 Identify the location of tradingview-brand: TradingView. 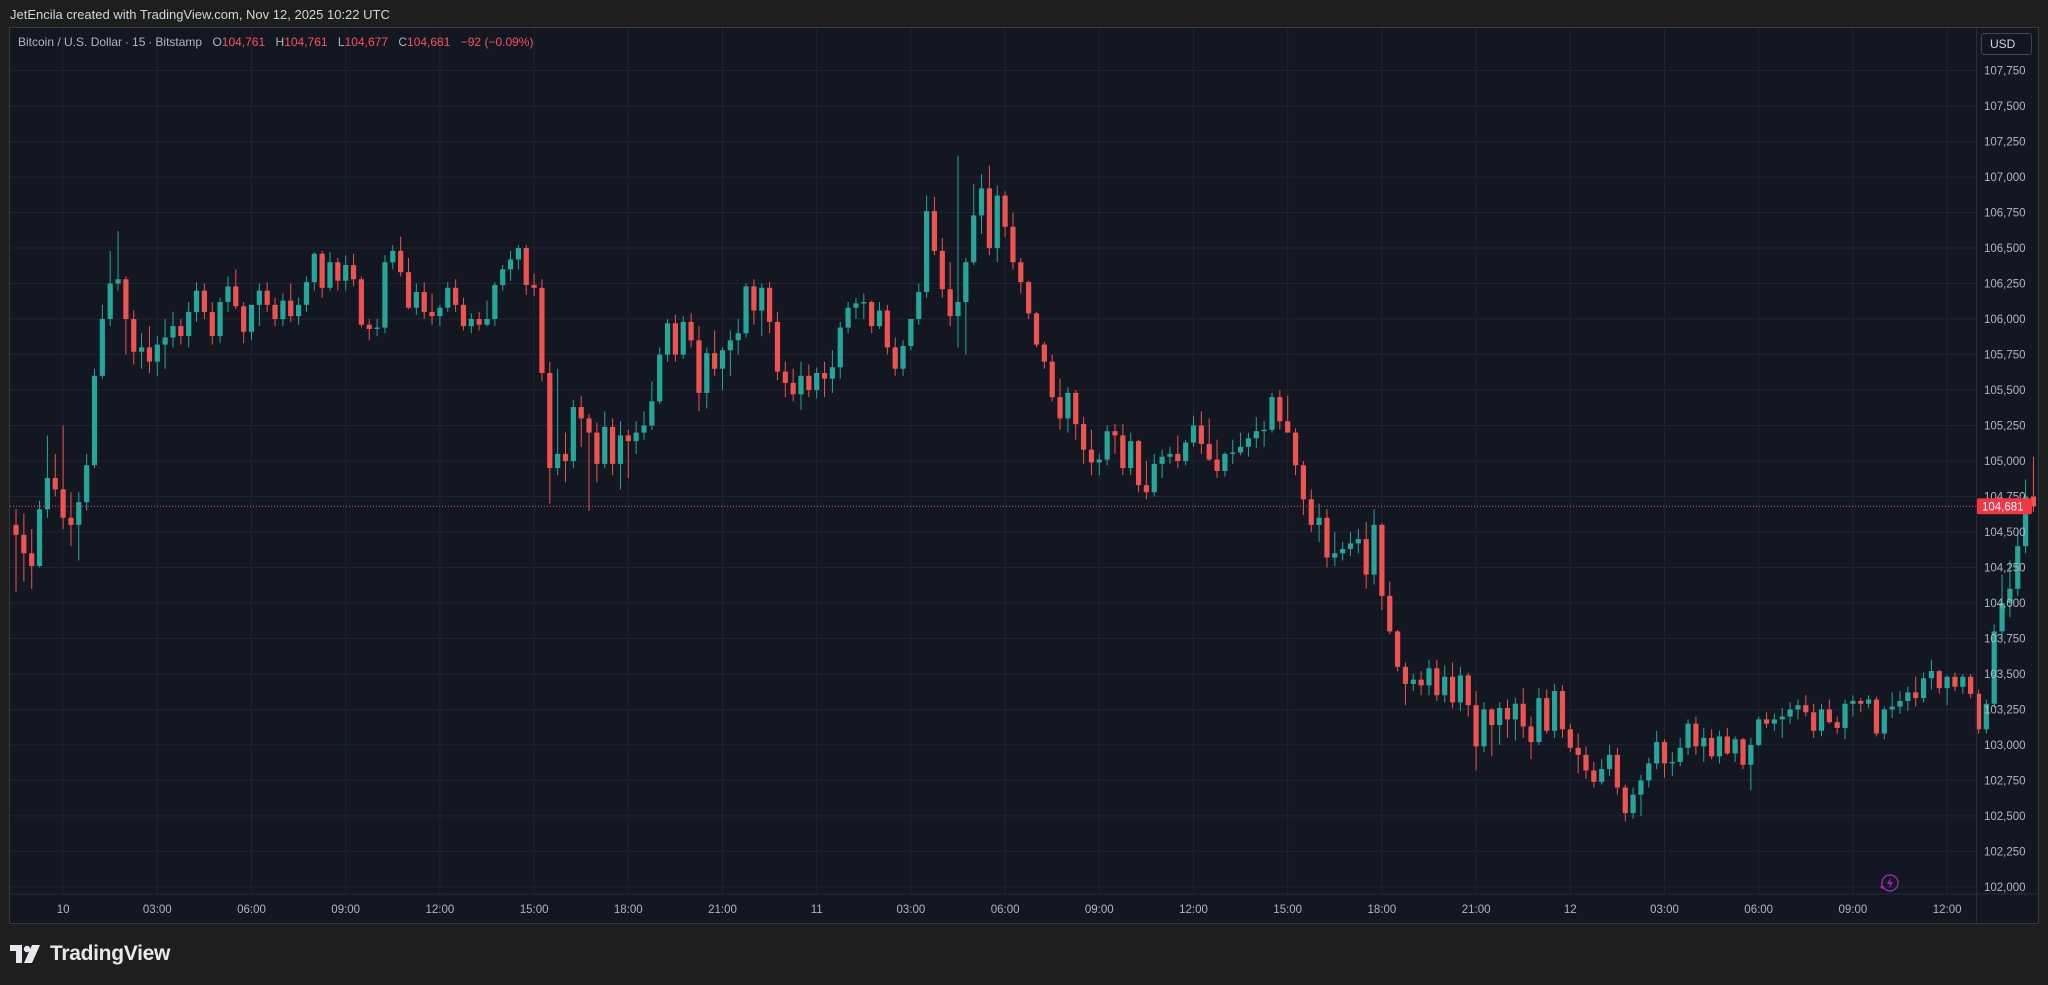
(90, 954).